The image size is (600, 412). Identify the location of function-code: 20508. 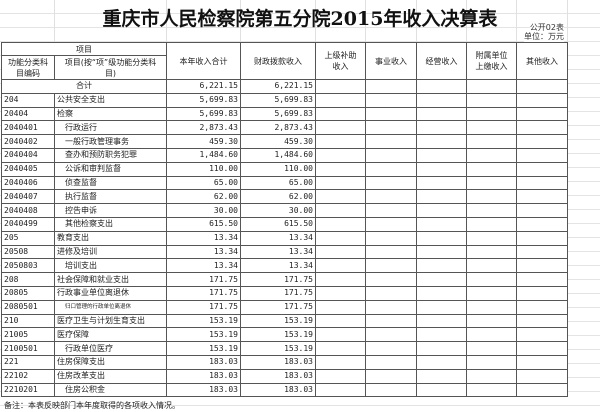
(28, 252).